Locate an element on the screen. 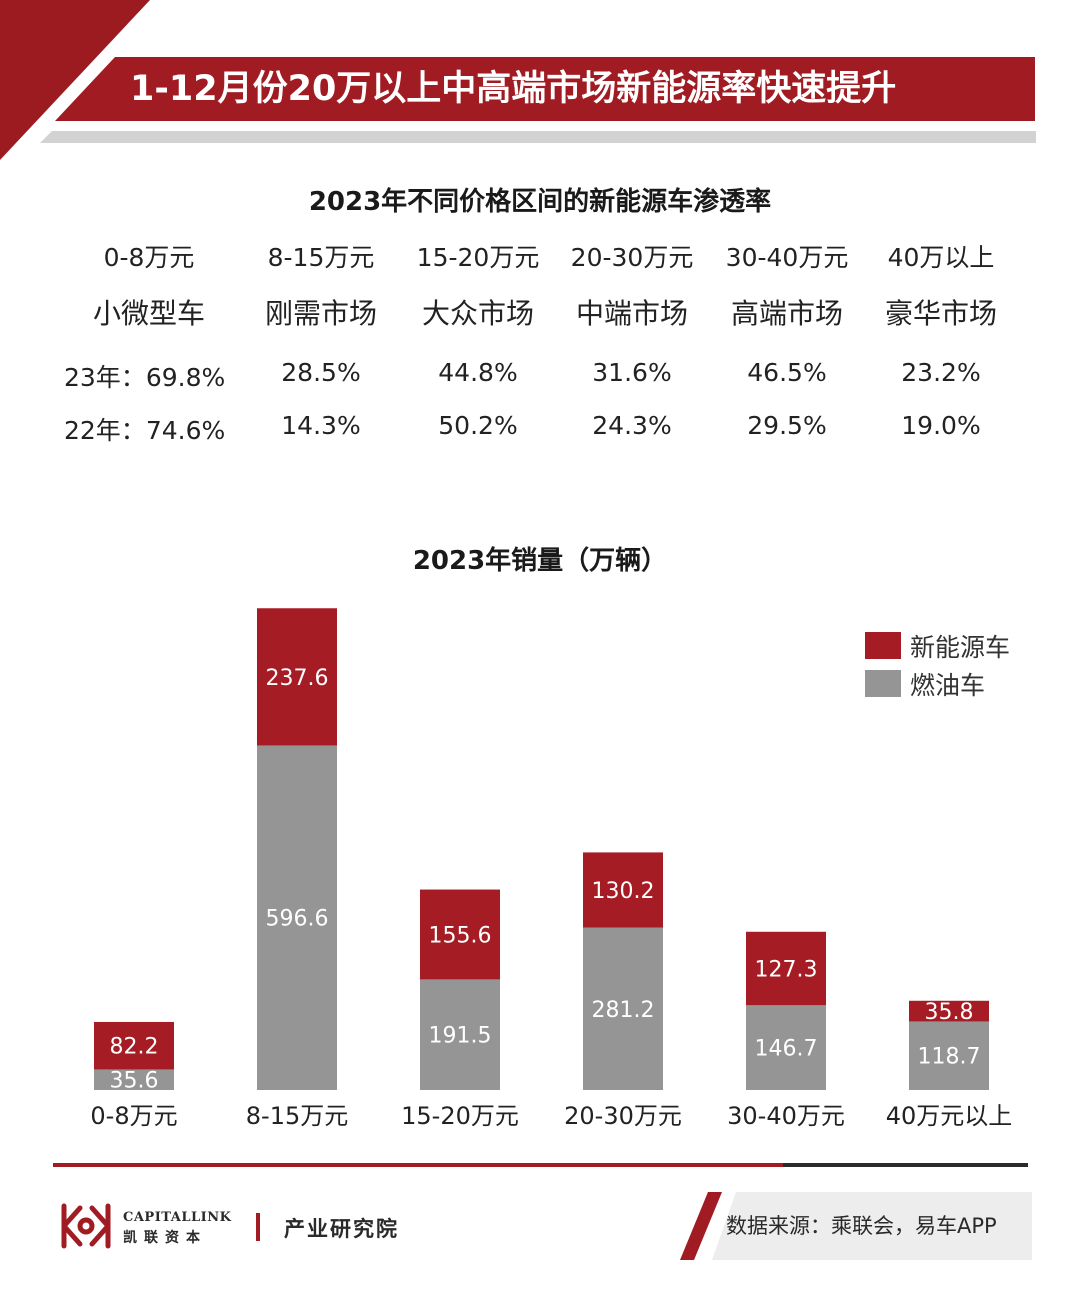 This screenshot has width=1080, height=1296. category-label: 20-30万元 is located at coordinates (623, 1116).